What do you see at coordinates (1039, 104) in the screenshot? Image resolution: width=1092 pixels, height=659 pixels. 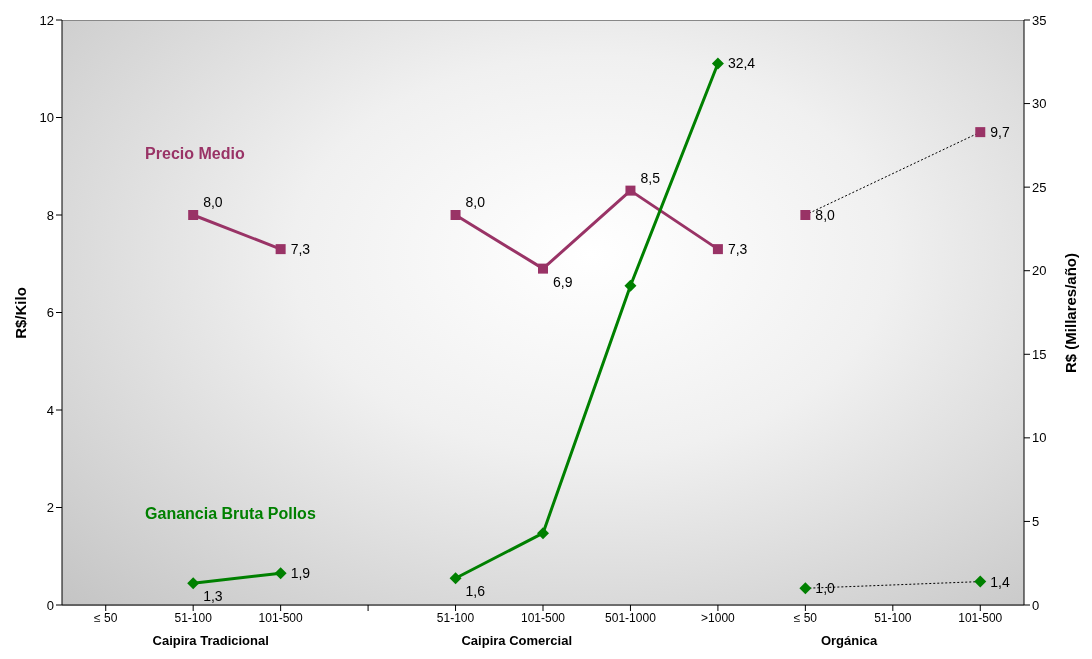 I see `y2-tick-label: 30` at bounding box center [1039, 104].